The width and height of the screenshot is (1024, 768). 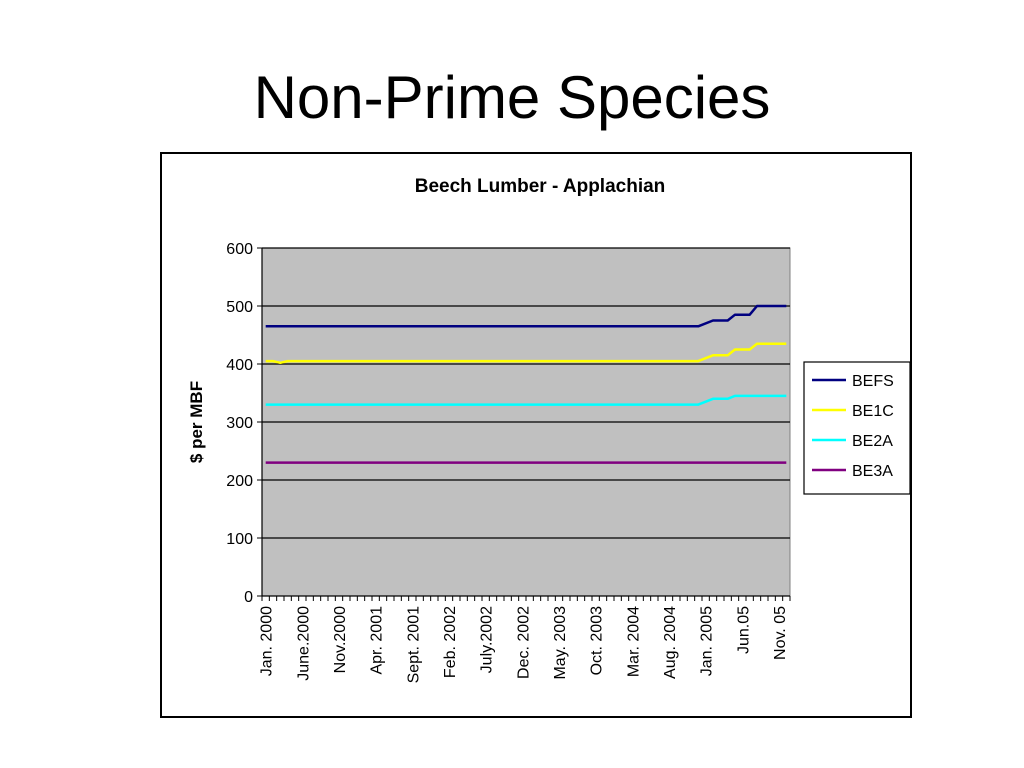 I want to click on legend-label-be3a: BE3A, so click(x=872, y=471).